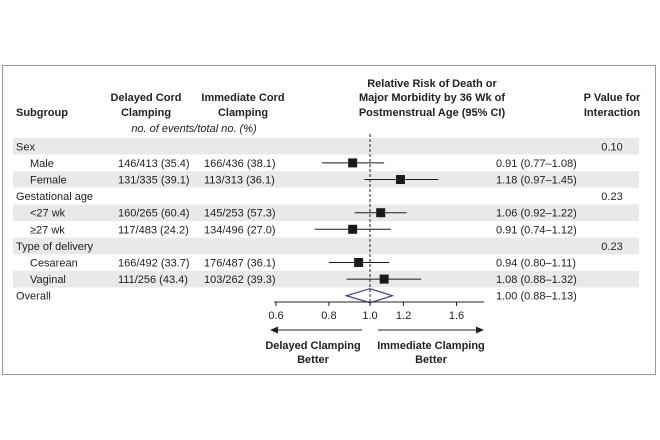 The width and height of the screenshot is (660, 440). Describe the element at coordinates (536, 214) in the screenshot. I see `rr-ci-text: 1.06 (0.92–1.22)` at that location.